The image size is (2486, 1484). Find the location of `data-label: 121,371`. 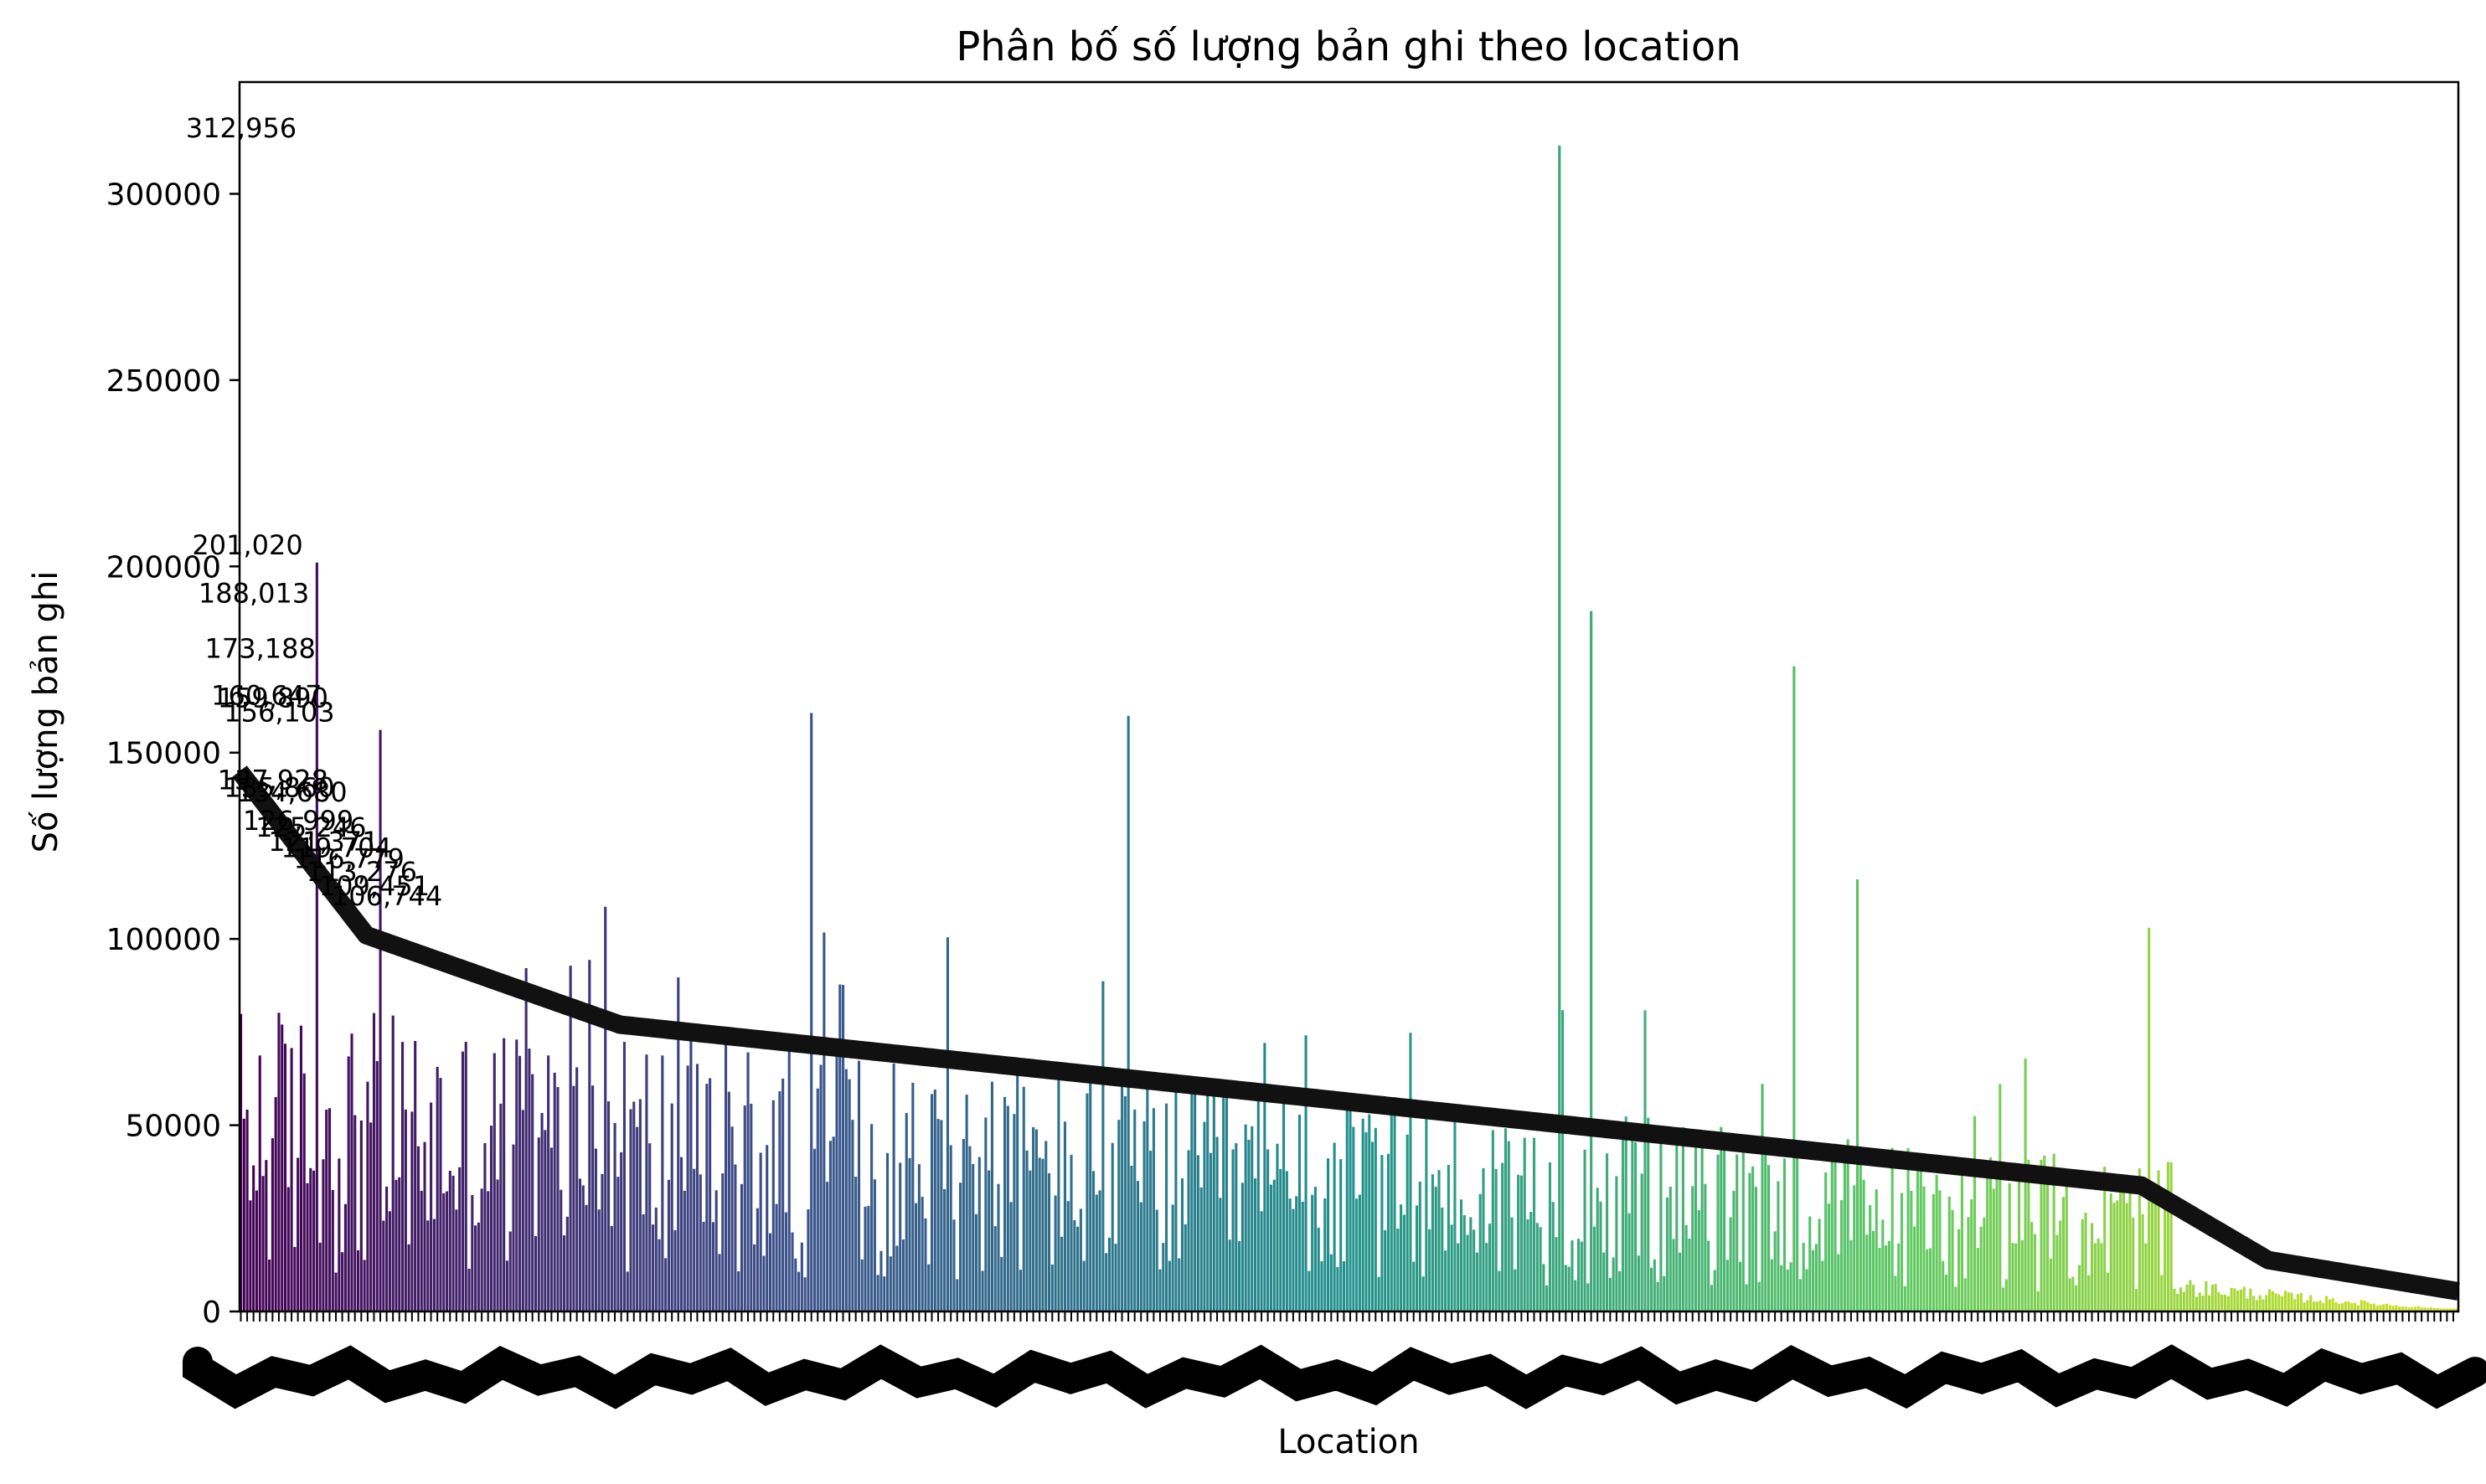

data-label: 121,371 is located at coordinates (324, 842).